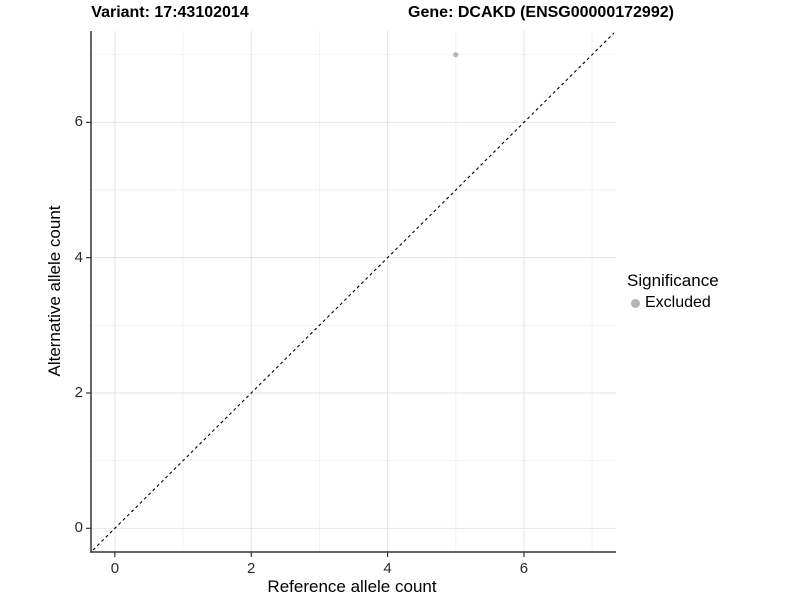  Describe the element at coordinates (78, 122) in the screenshot. I see `y-tick-label: 6` at that location.